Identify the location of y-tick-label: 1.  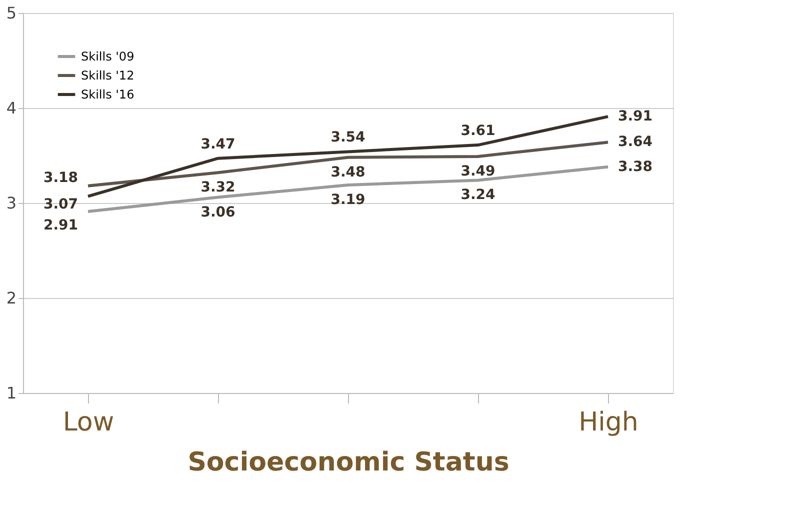
(11, 393).